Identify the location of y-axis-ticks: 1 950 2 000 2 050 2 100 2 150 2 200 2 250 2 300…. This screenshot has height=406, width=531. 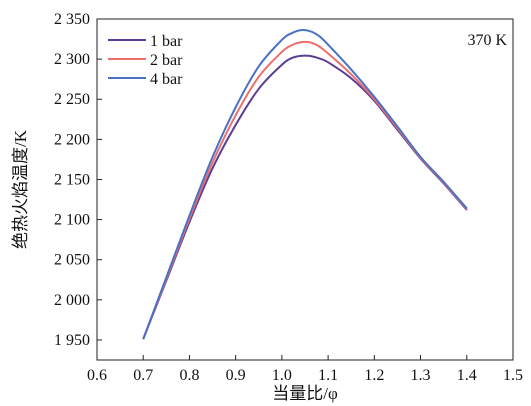
(78, 180).